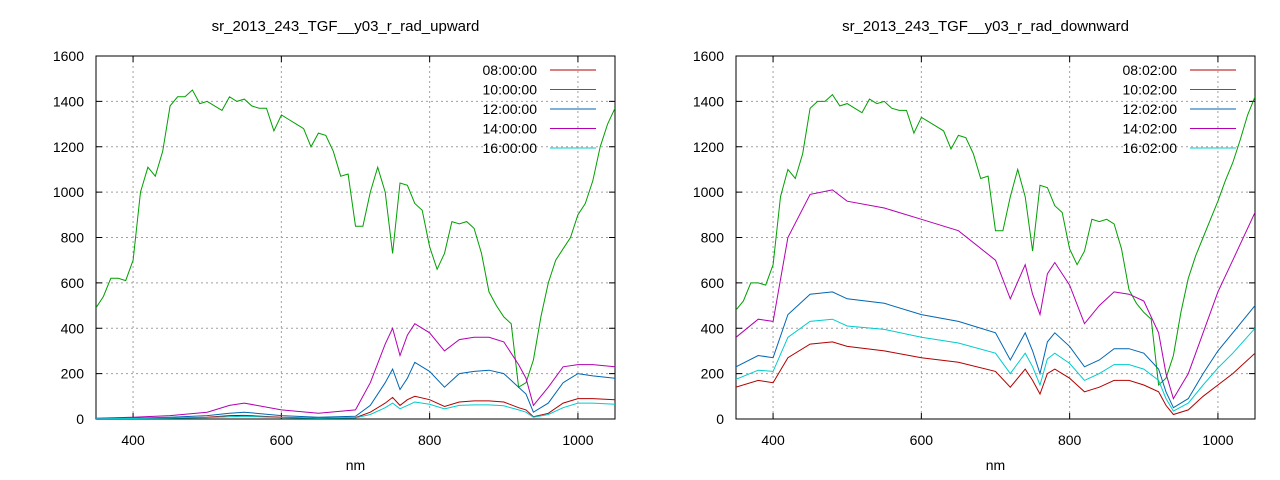 This screenshot has height=480, width=1280. I want to click on legend-label: 12:00:00, so click(510, 109).